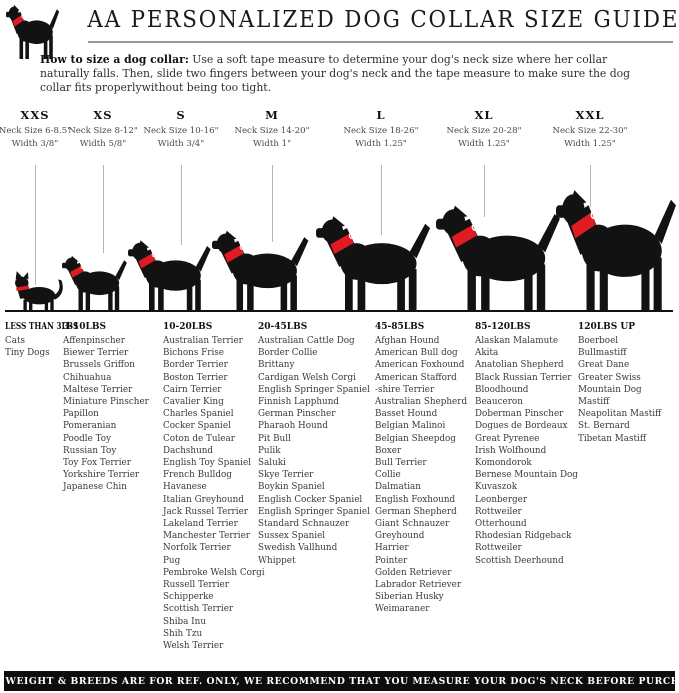  What do you see at coordinates (199, 438) in the screenshot?
I see `breed-item: Coton de Tulear` at bounding box center [199, 438].